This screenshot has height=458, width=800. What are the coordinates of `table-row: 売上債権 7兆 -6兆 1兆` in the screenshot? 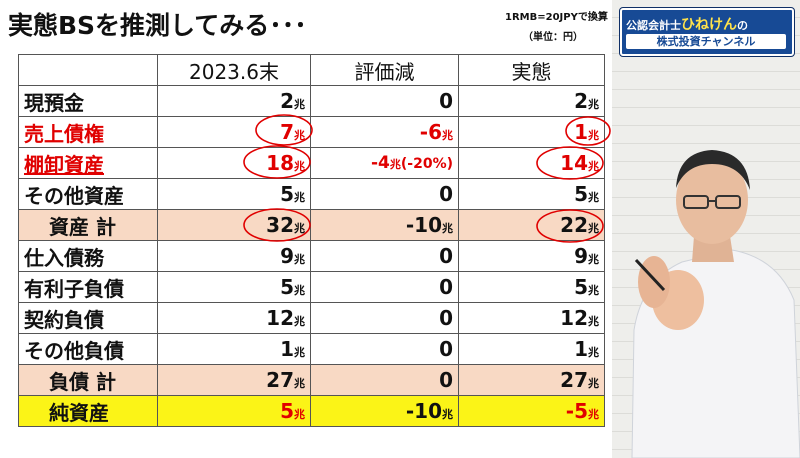 It's located at (311, 132).